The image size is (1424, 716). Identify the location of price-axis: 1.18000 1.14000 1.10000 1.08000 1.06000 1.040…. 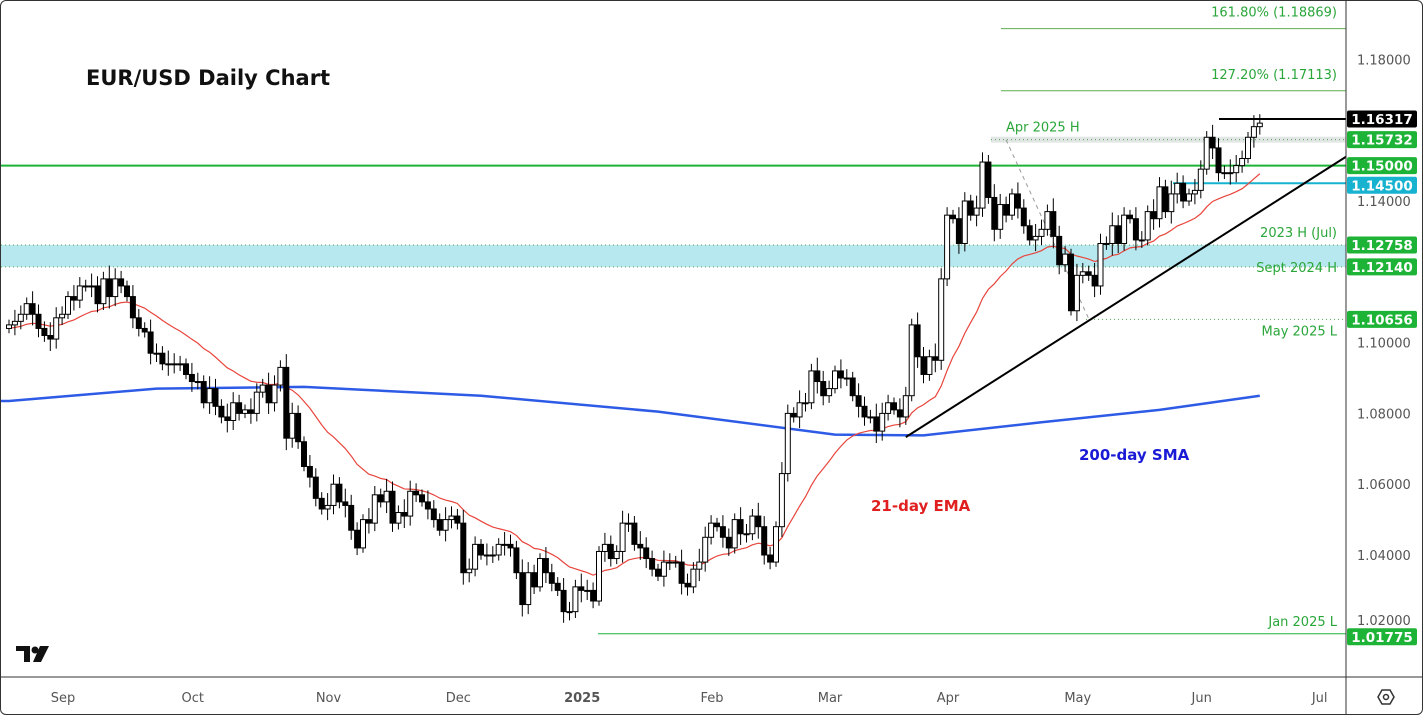
(1384, 340).